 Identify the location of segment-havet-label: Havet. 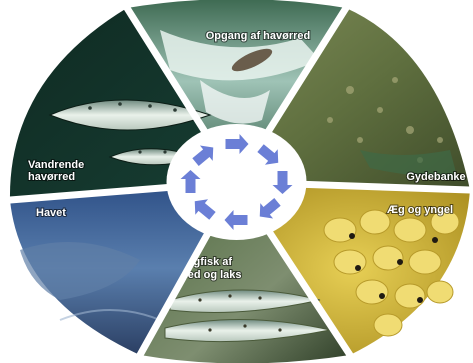
(51, 213).